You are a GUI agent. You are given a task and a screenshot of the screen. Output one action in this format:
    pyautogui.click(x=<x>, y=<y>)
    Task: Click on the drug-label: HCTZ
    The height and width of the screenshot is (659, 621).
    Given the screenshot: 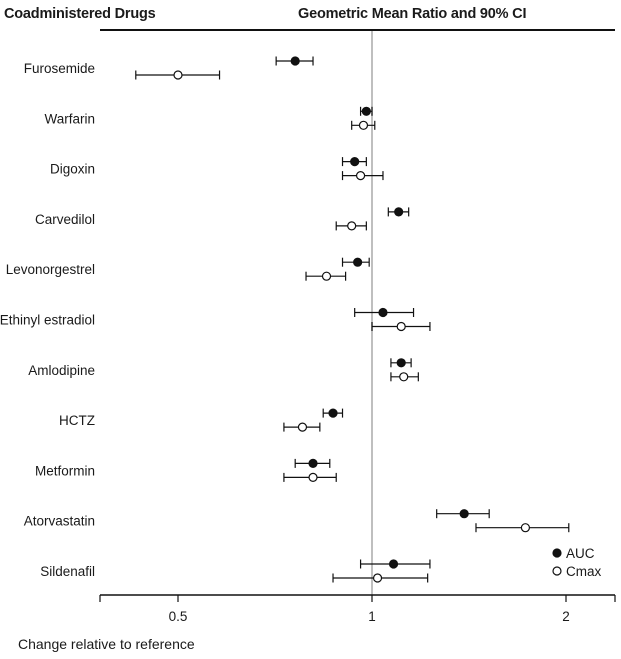 What is the action you would take?
    pyautogui.click(x=77, y=420)
    